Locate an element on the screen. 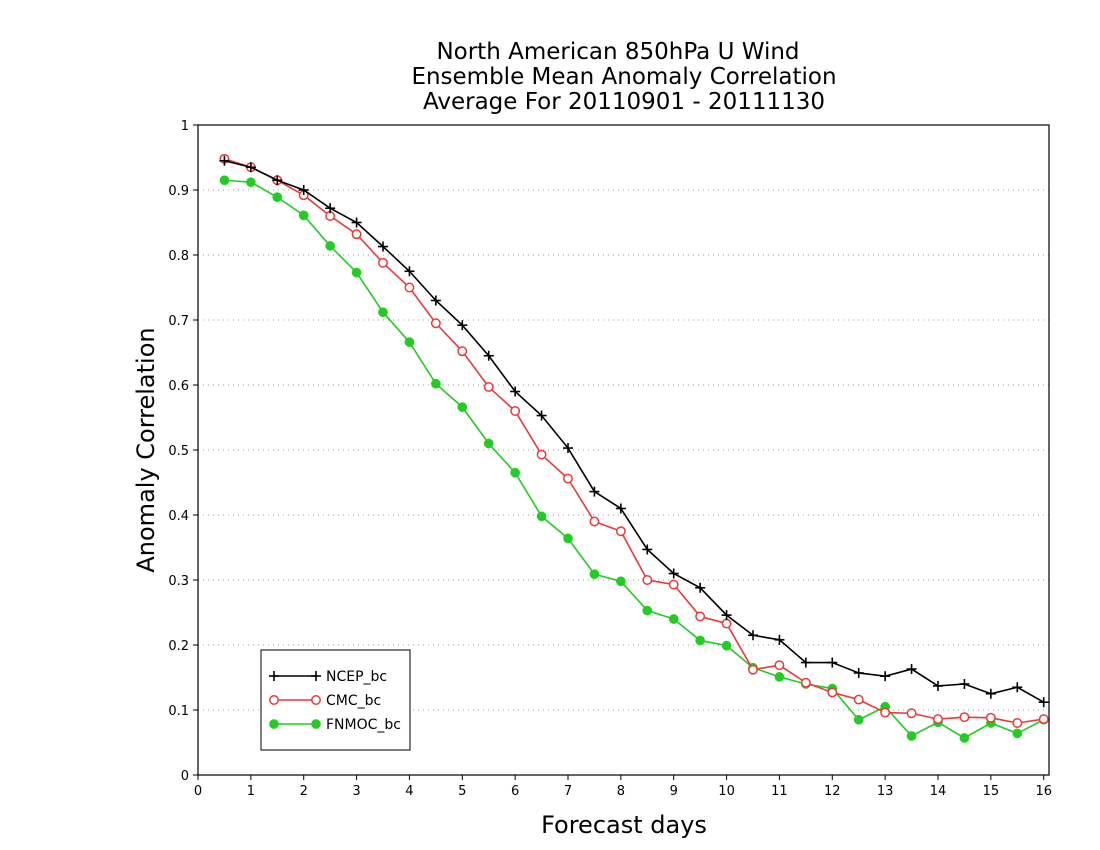 The image size is (1100, 850). x-tick-label: 15 is located at coordinates (991, 791).